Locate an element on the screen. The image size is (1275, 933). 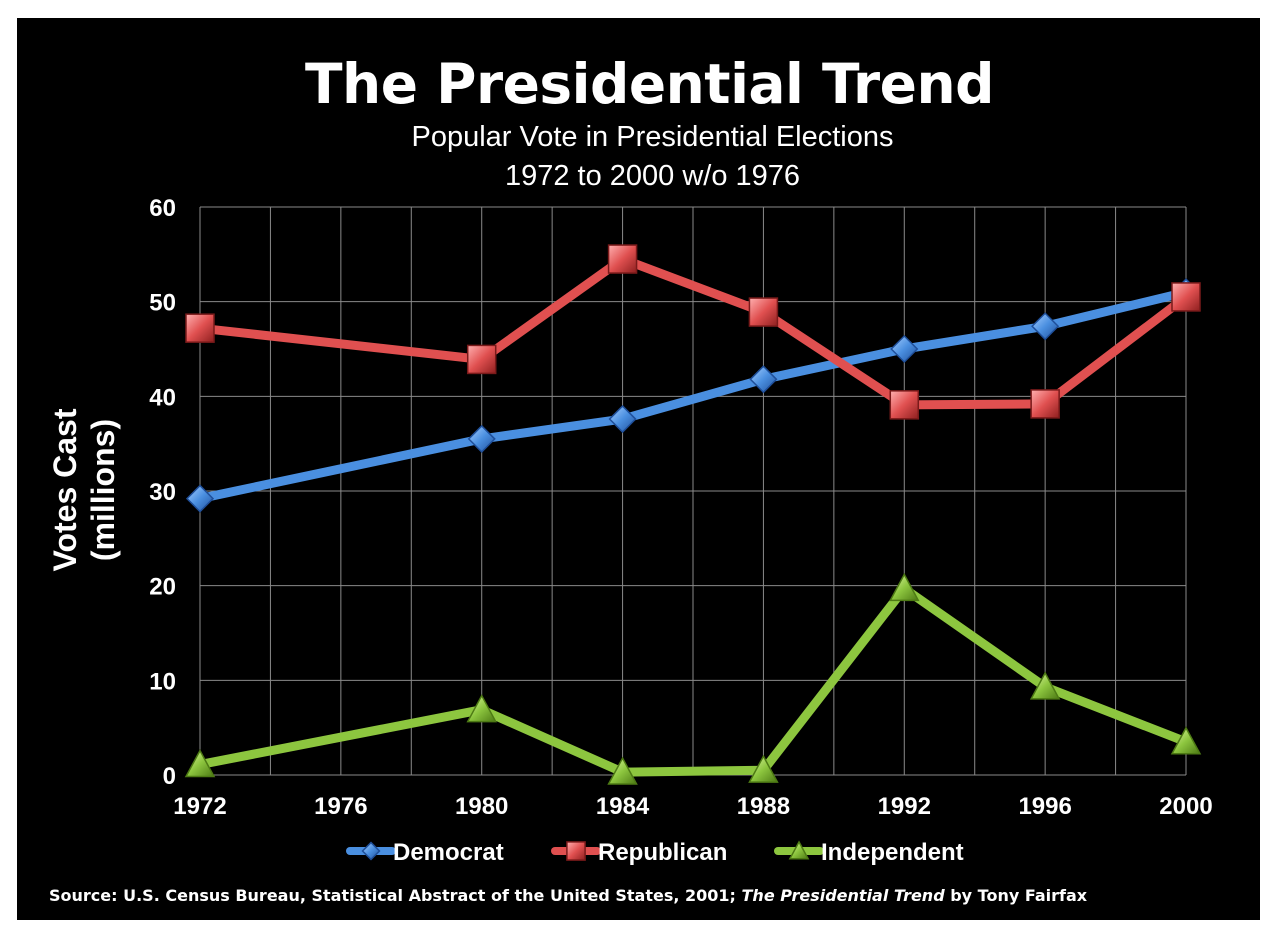
legend: Democrat Republican Independent is located at coordinates (655, 852).